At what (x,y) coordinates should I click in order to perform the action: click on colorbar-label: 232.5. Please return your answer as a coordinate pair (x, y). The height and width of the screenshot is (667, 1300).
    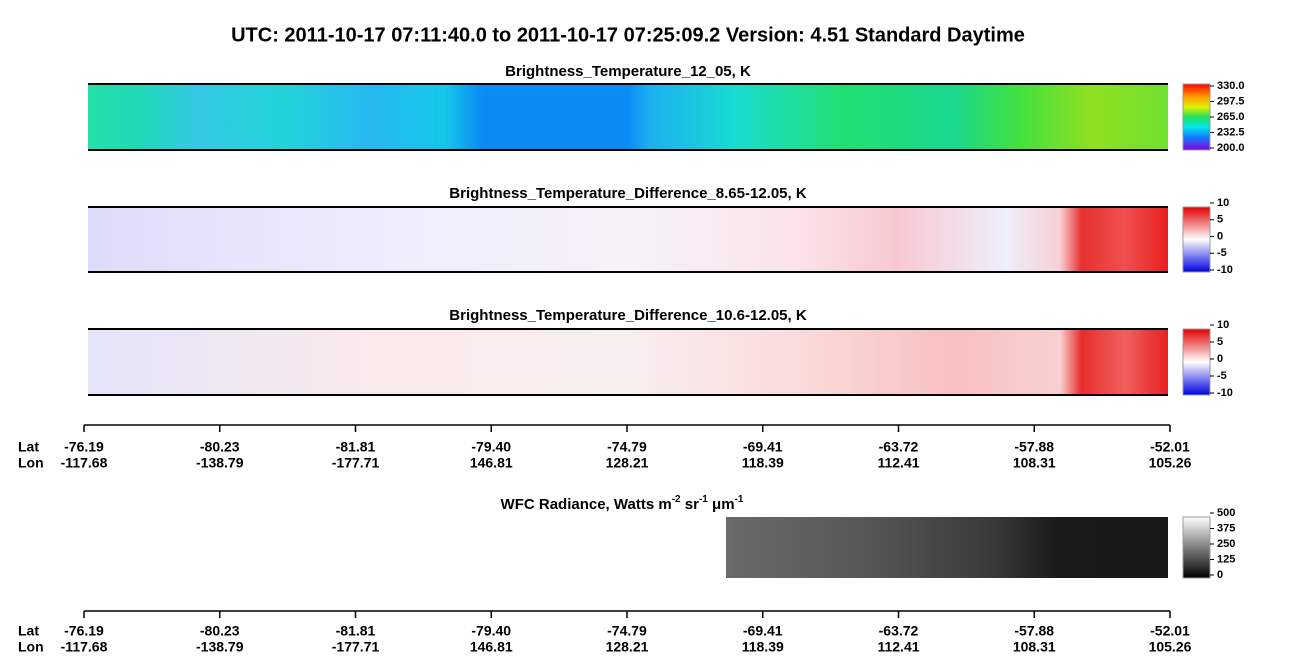
    Looking at the image, I should click on (1231, 132).